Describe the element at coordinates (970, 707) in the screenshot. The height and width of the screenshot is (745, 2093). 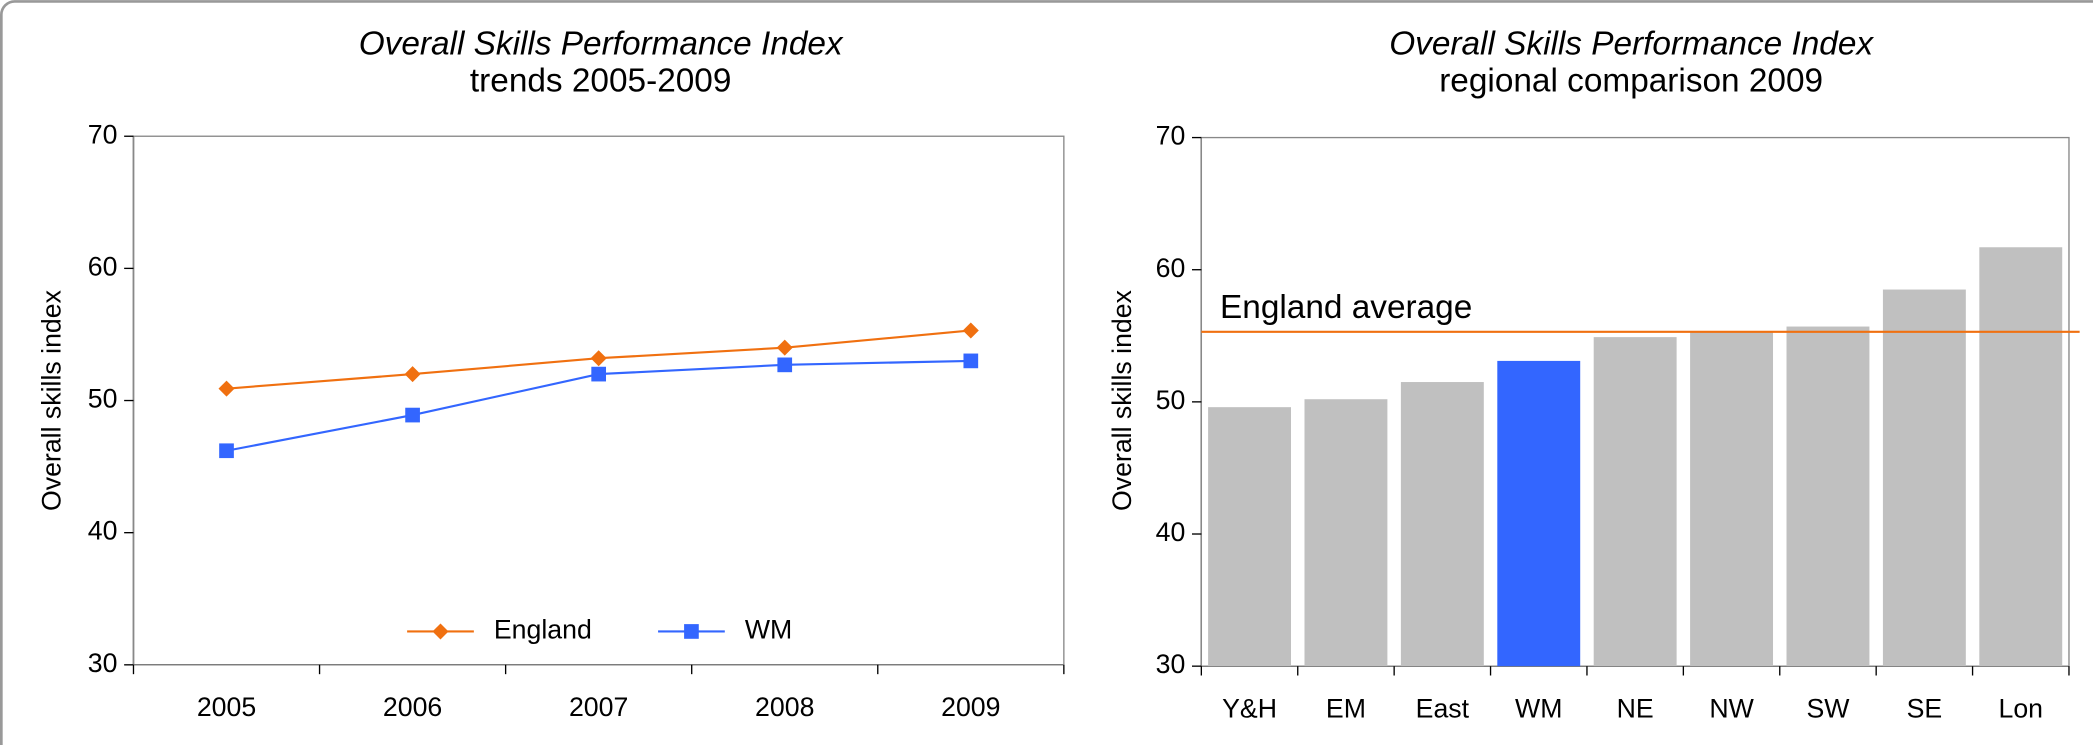
I see `x-tick-label: 2009` at that location.